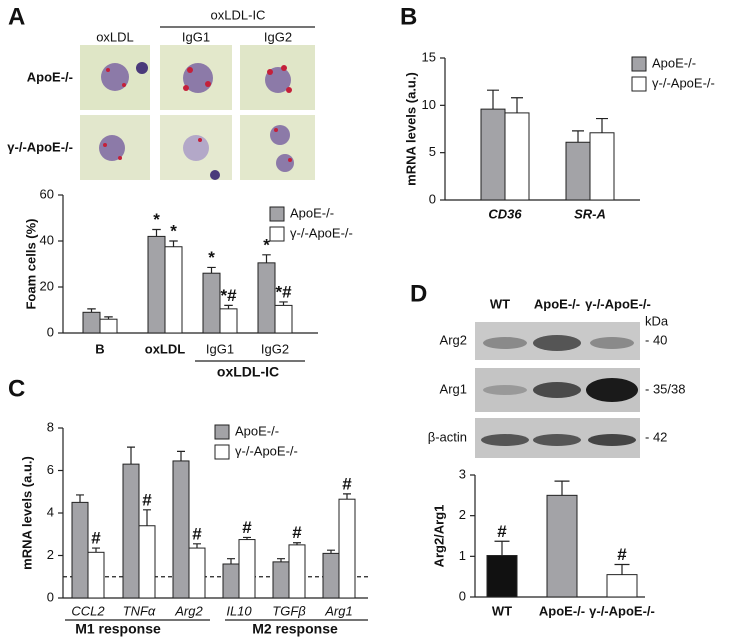 This screenshot has width=747, height=643. Describe the element at coordinates (50, 554) in the screenshot. I see `y-tick-label: 2` at that location.